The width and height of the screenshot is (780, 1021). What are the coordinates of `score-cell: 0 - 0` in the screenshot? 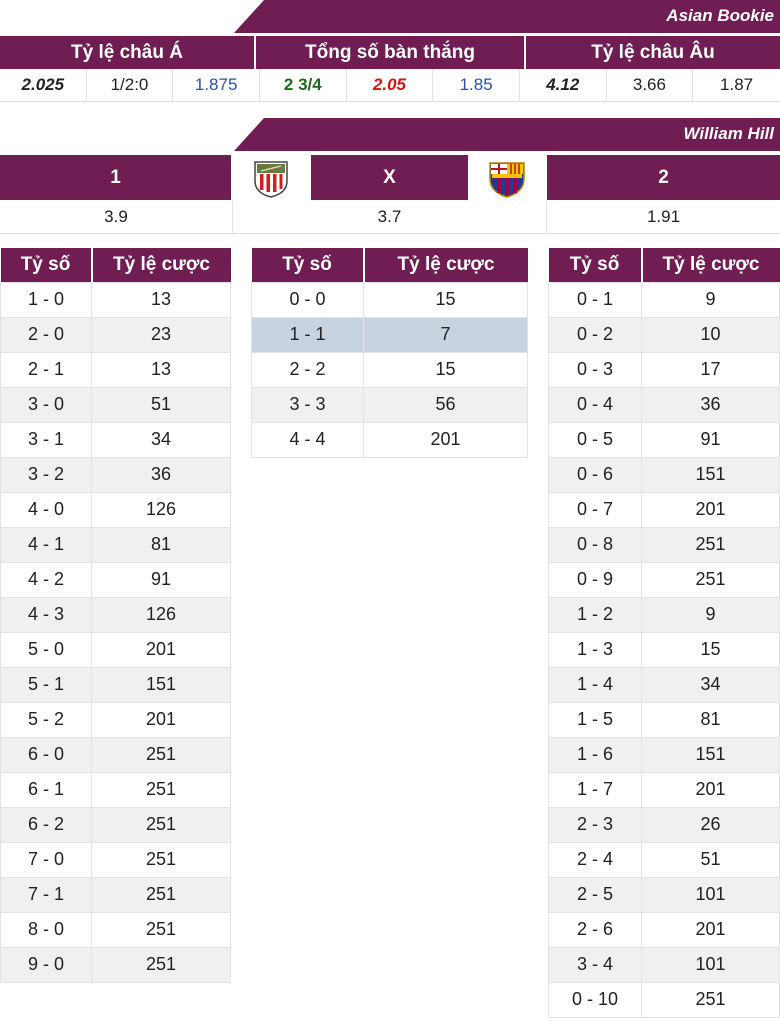 It's located at (307, 299).